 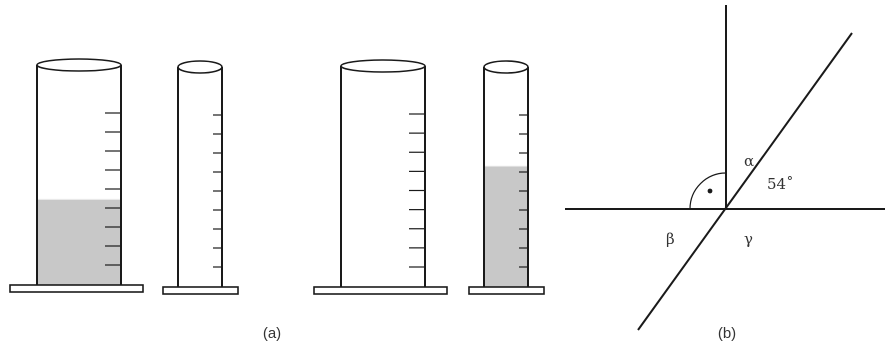 I want to click on angle-beta-label: β, so click(x=670, y=239).